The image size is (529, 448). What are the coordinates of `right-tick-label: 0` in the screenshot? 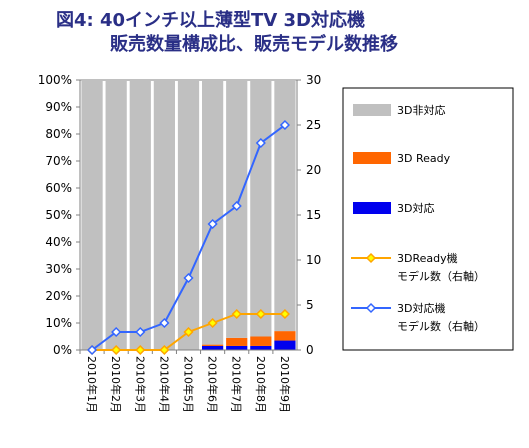 It's located at (310, 350).